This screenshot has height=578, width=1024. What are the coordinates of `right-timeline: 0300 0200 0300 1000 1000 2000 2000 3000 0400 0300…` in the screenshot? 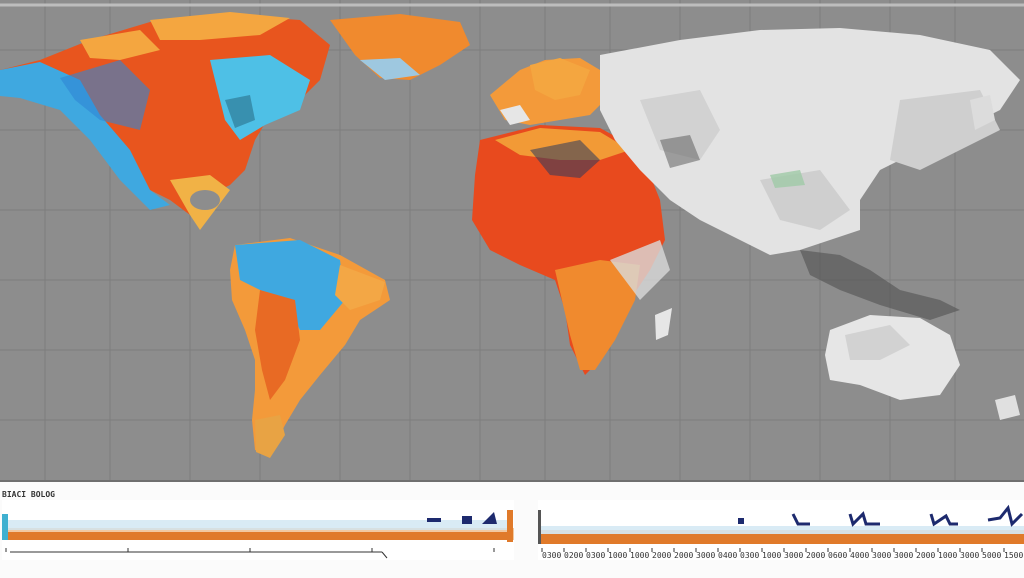 It's located at (781, 530).